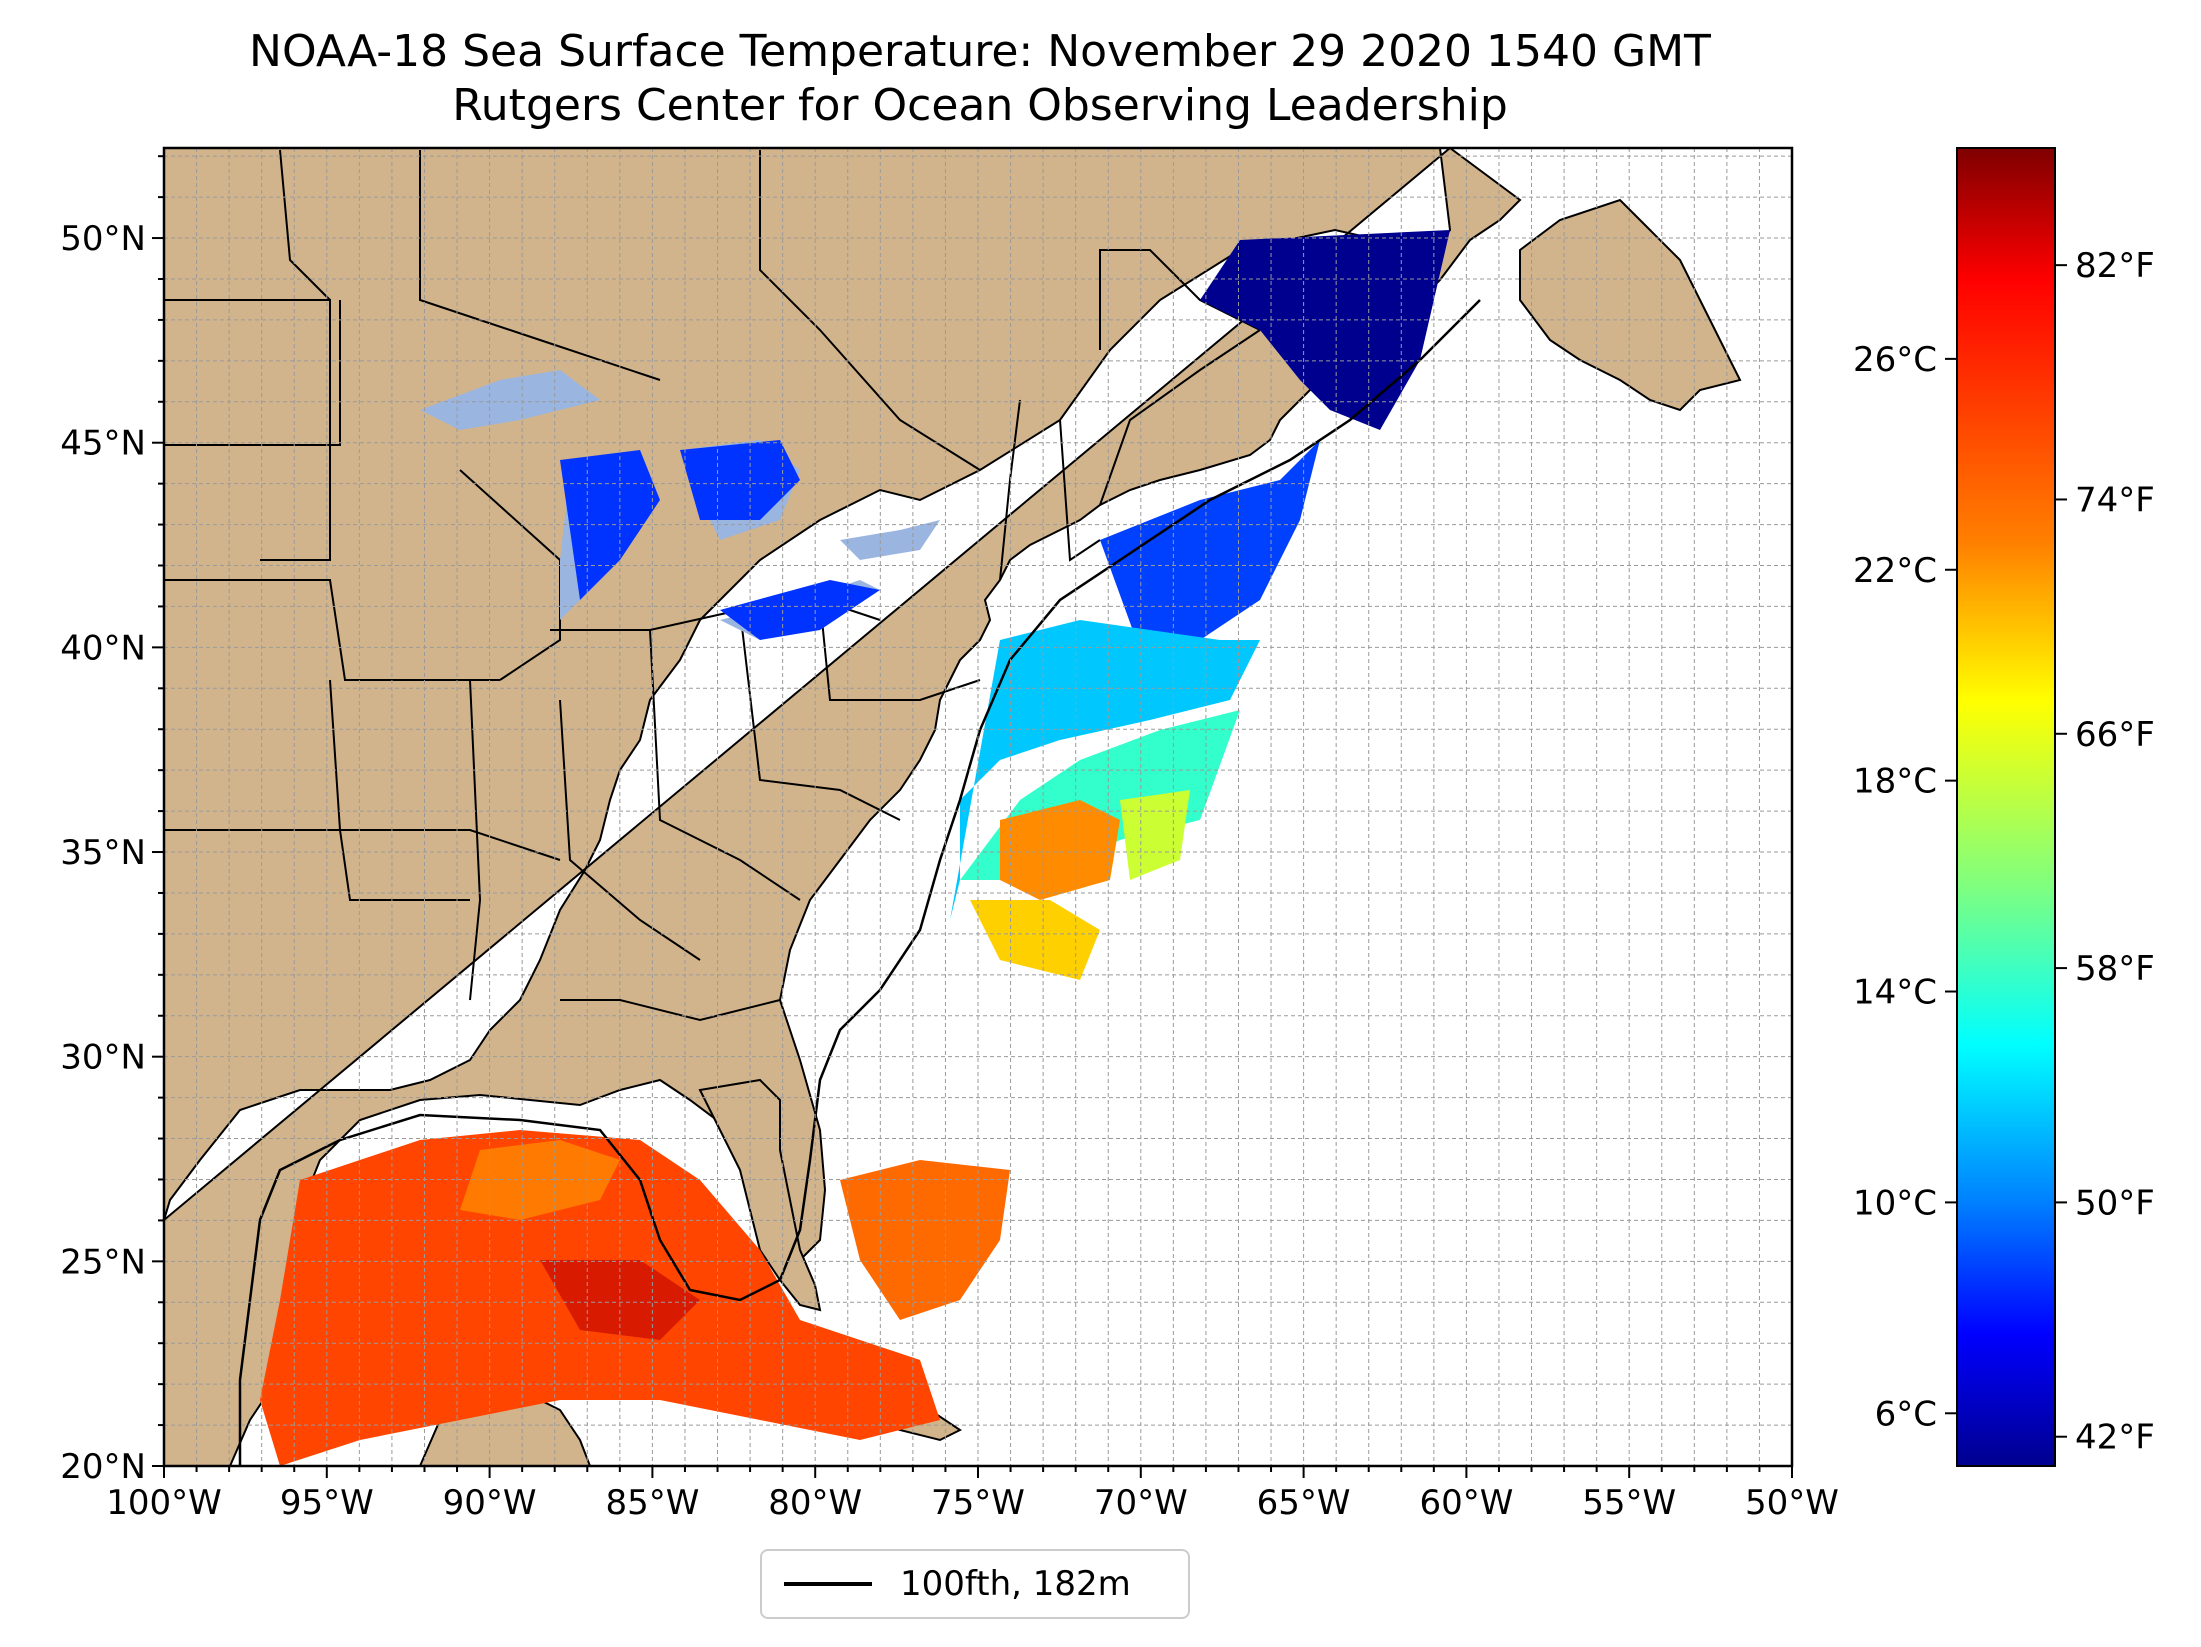  What do you see at coordinates (103, 1262) in the screenshot?
I see `lat-tick-label: 25°N` at bounding box center [103, 1262].